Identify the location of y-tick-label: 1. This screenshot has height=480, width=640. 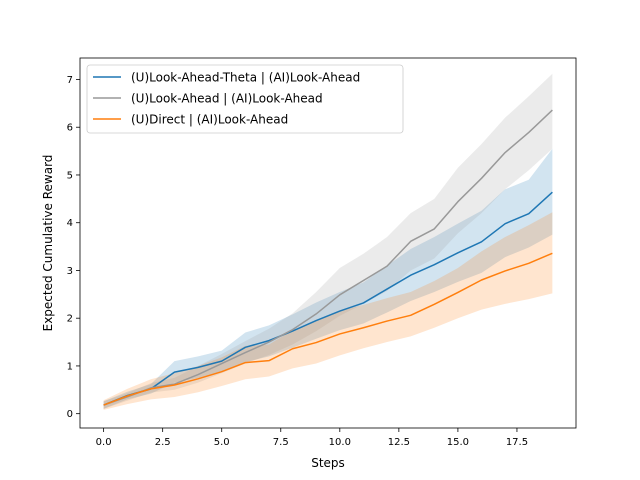
(70, 366).